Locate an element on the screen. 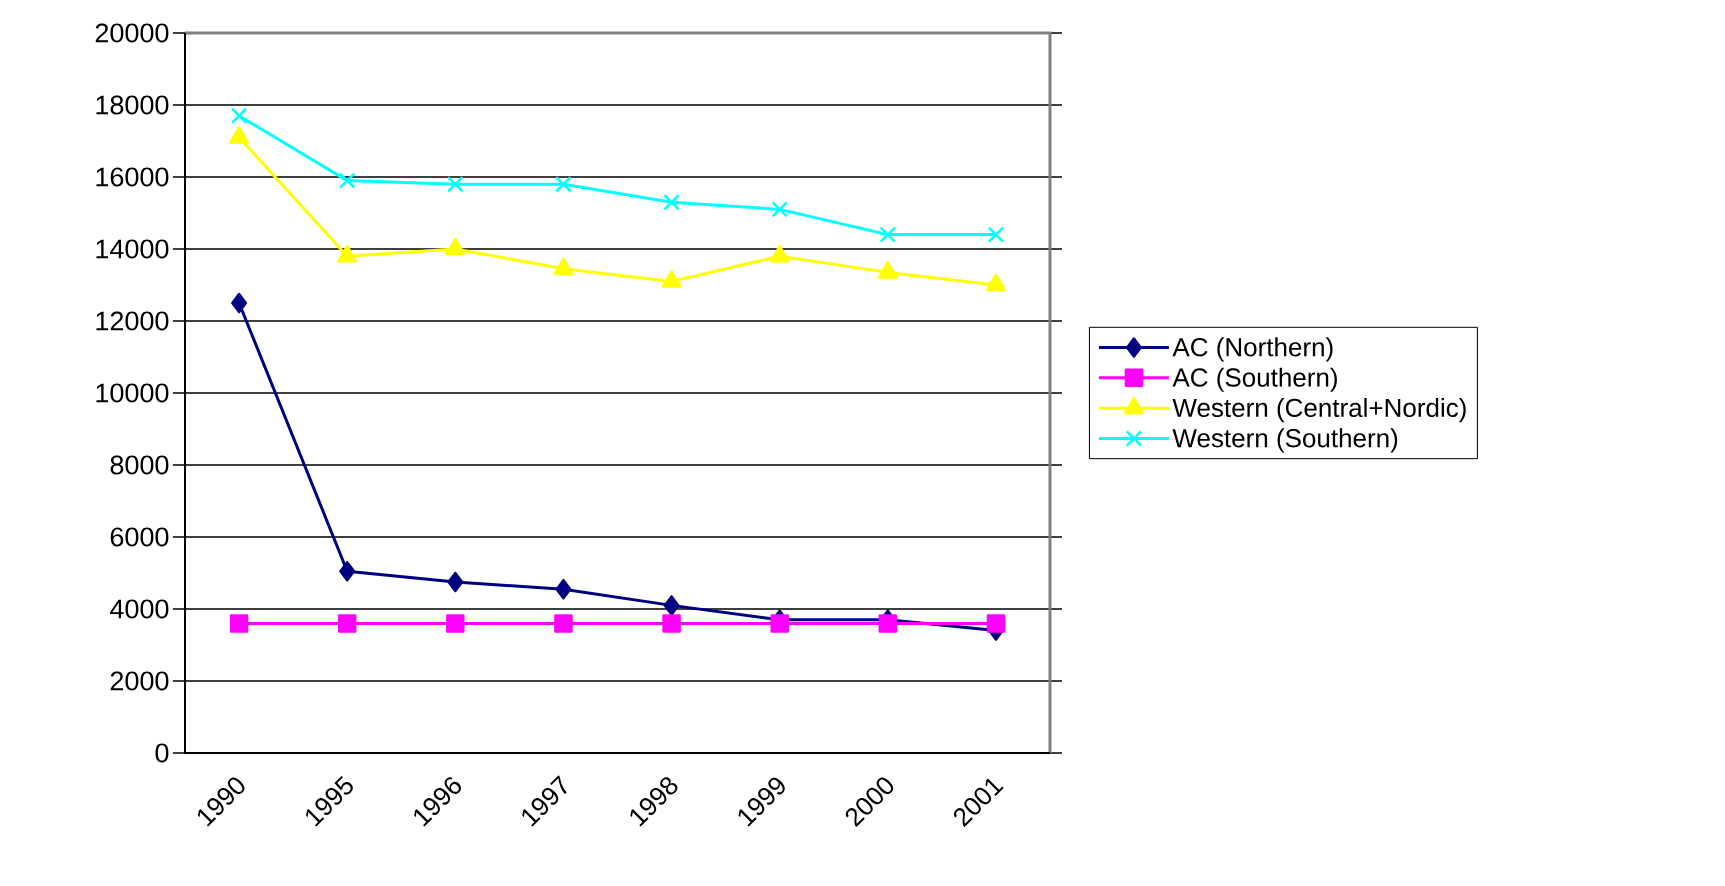  legend-label: Western (Southern) is located at coordinates (1285, 440).